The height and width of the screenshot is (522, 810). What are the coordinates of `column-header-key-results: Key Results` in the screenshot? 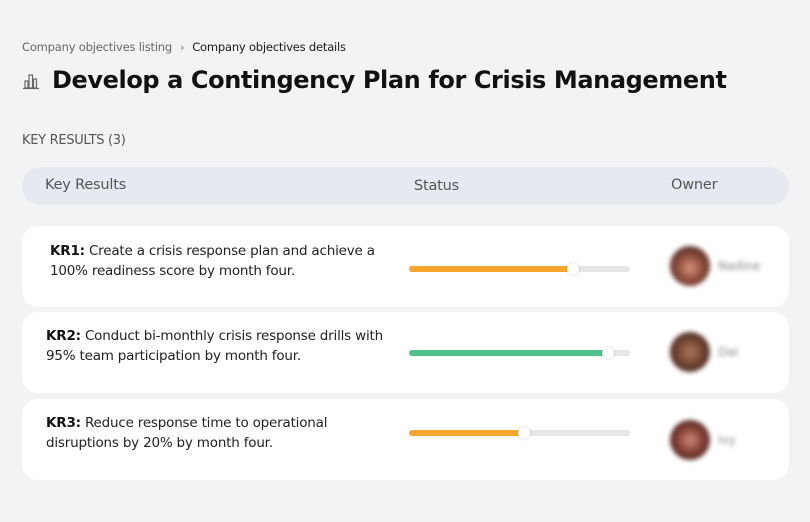 It's located at (86, 185).